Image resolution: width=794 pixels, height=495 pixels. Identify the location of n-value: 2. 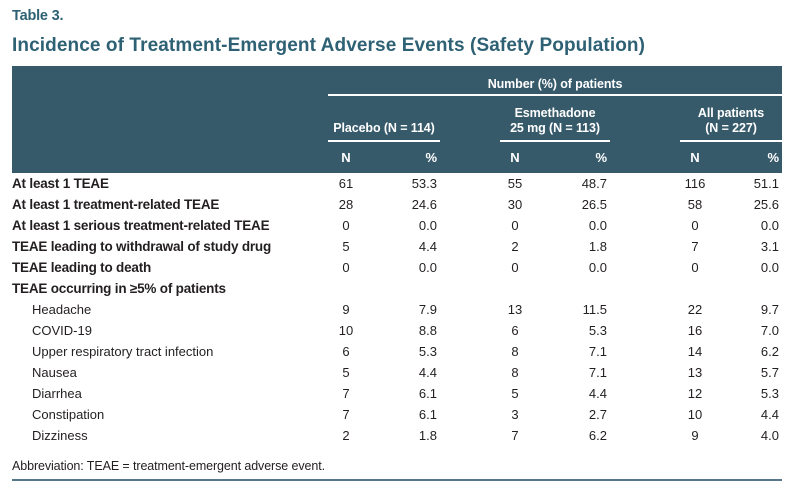
(346, 435).